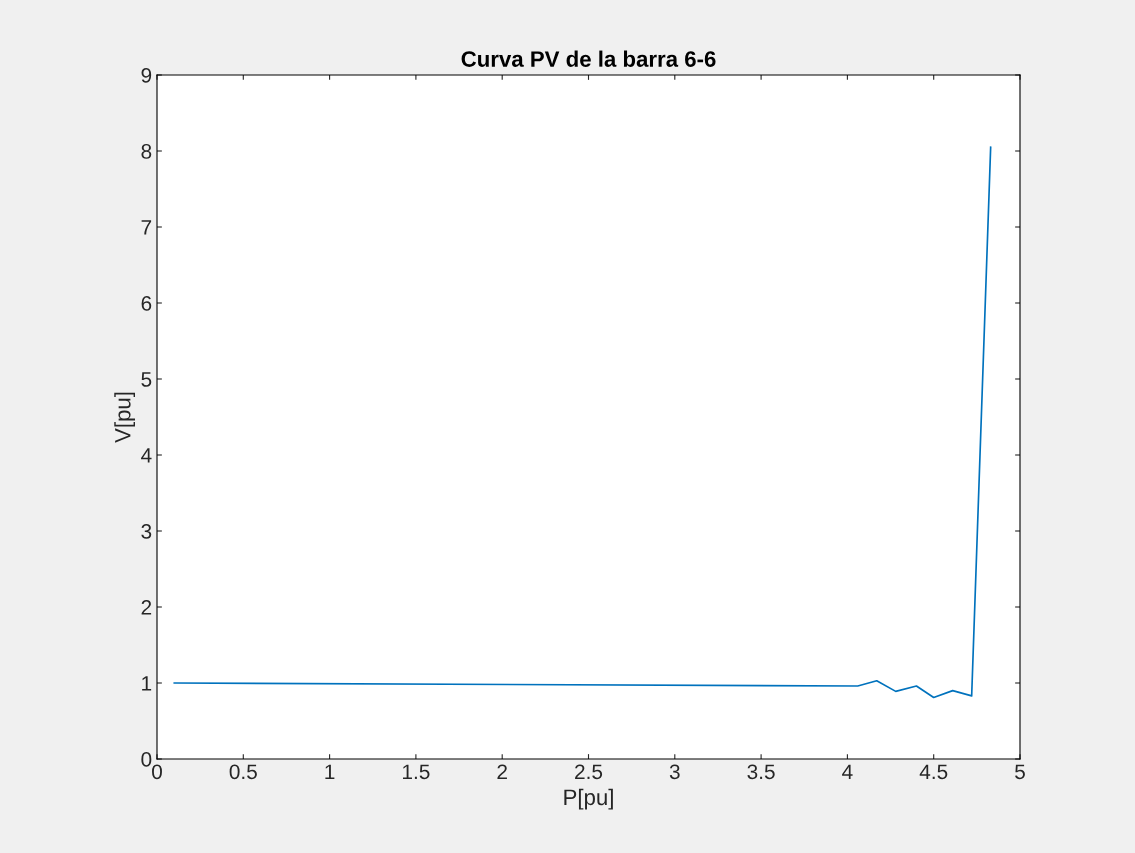  Describe the element at coordinates (146, 151) in the screenshot. I see `y-tick-label: 8` at that location.